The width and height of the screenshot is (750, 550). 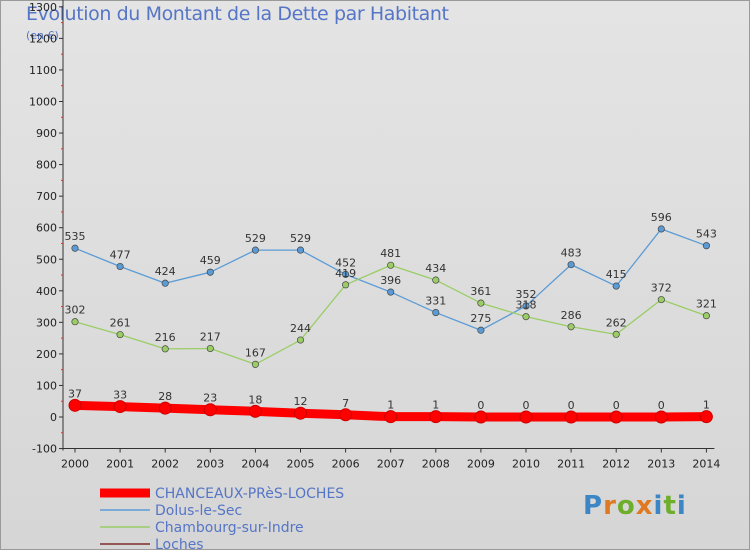 I want to click on logo-letter: o, so click(x=626, y=506).